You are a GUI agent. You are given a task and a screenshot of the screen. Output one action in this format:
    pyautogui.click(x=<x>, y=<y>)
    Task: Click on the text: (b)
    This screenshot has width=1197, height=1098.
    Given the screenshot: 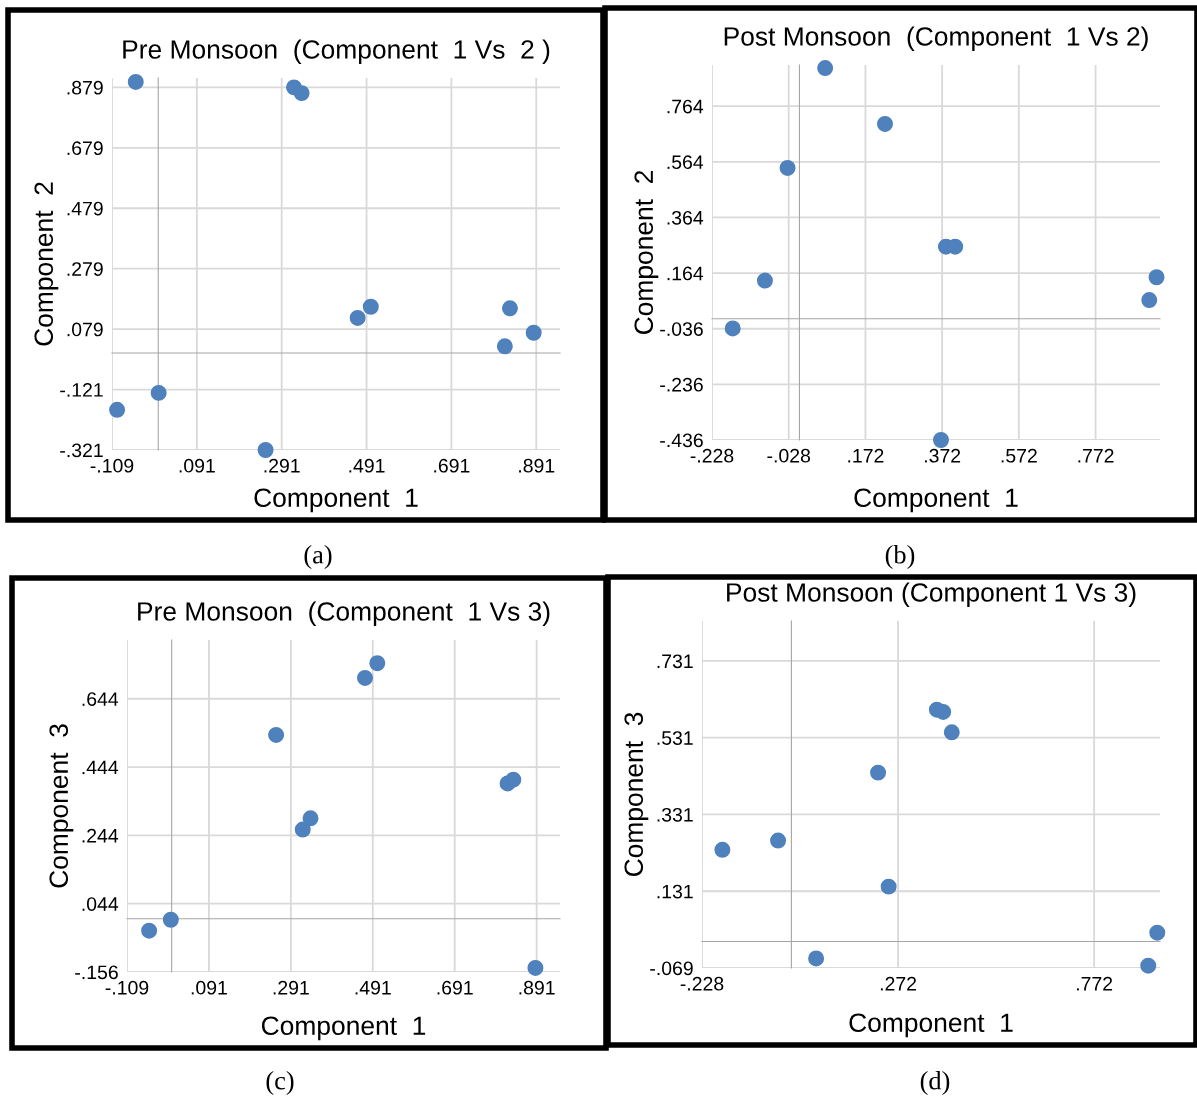 What is the action you would take?
    pyautogui.click(x=900, y=557)
    